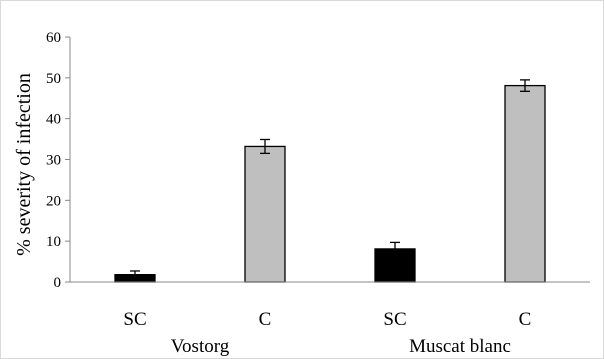 This screenshot has width=604, height=359. What do you see at coordinates (460, 346) in the screenshot?
I see `x-group-label: Muscat blanc` at bounding box center [460, 346].